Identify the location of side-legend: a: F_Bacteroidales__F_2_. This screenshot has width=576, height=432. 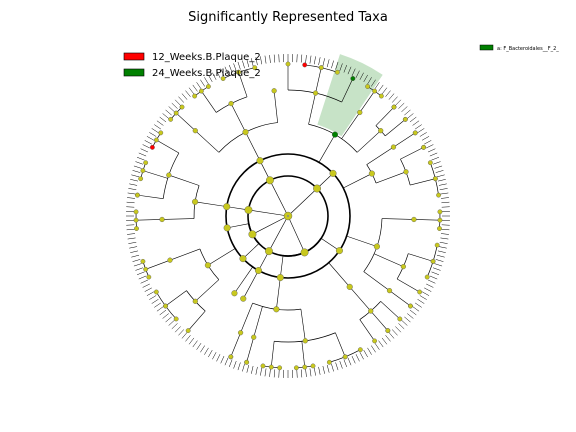
(519, 48).